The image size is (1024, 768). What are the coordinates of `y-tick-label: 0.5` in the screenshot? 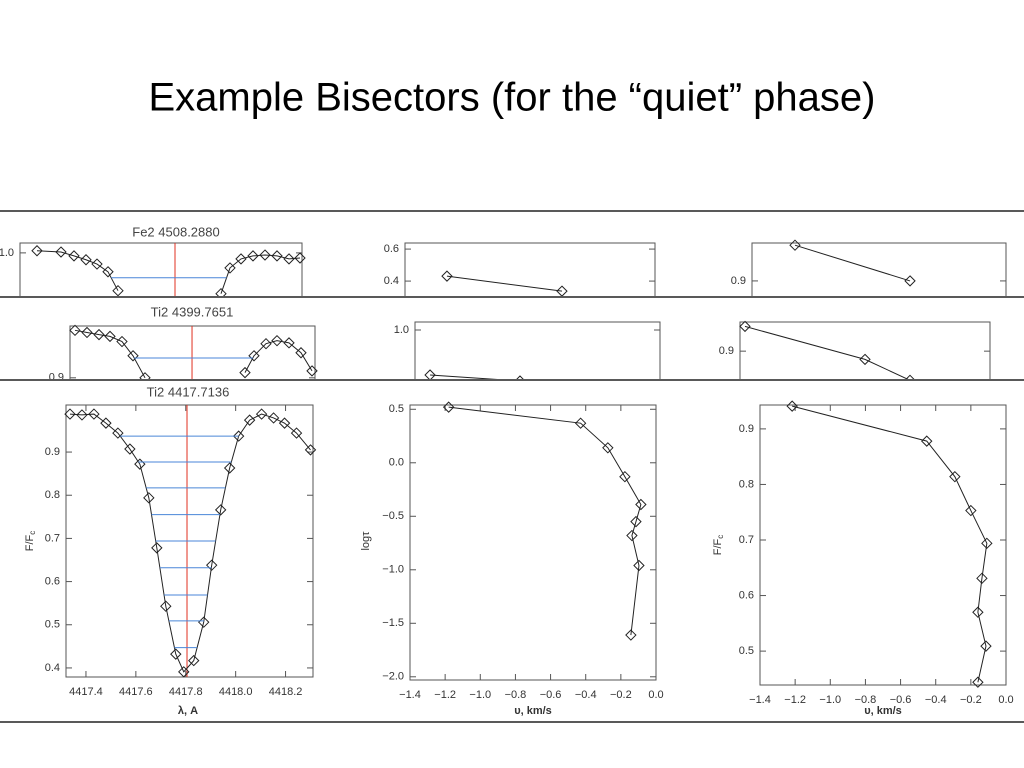 It's located at (52, 625).